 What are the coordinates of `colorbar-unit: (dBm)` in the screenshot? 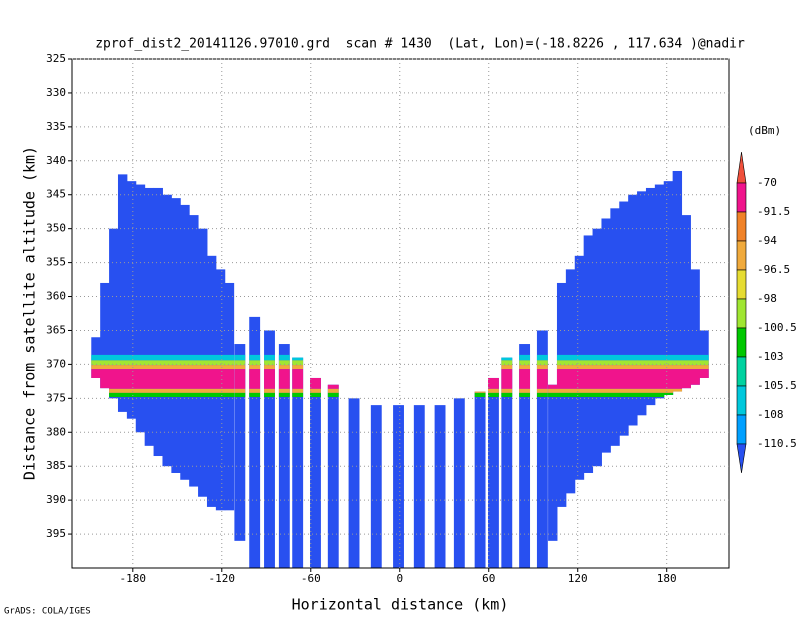 It's located at (764, 130).